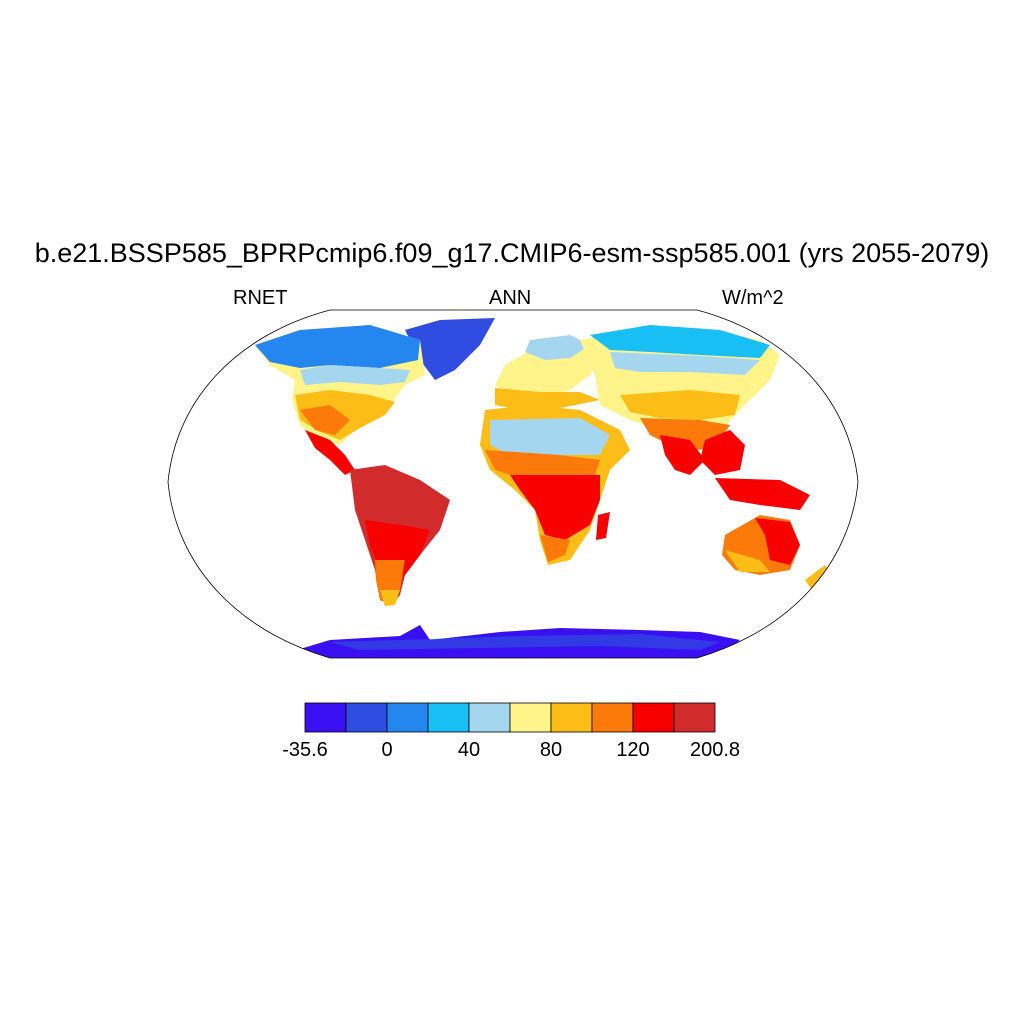  Describe the element at coordinates (762, 494) in the screenshot. I see `maritime-continent-region` at that location.